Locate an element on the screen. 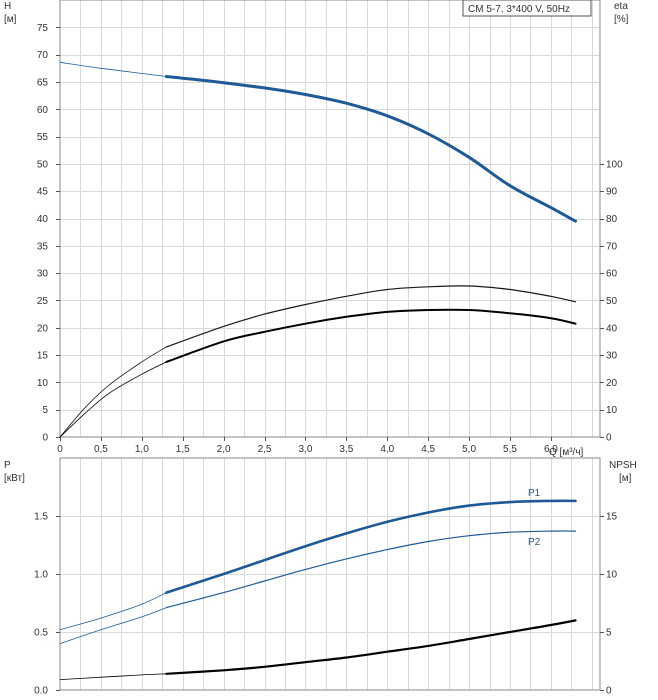  x-tick-label: 4,5 is located at coordinates (428, 449).